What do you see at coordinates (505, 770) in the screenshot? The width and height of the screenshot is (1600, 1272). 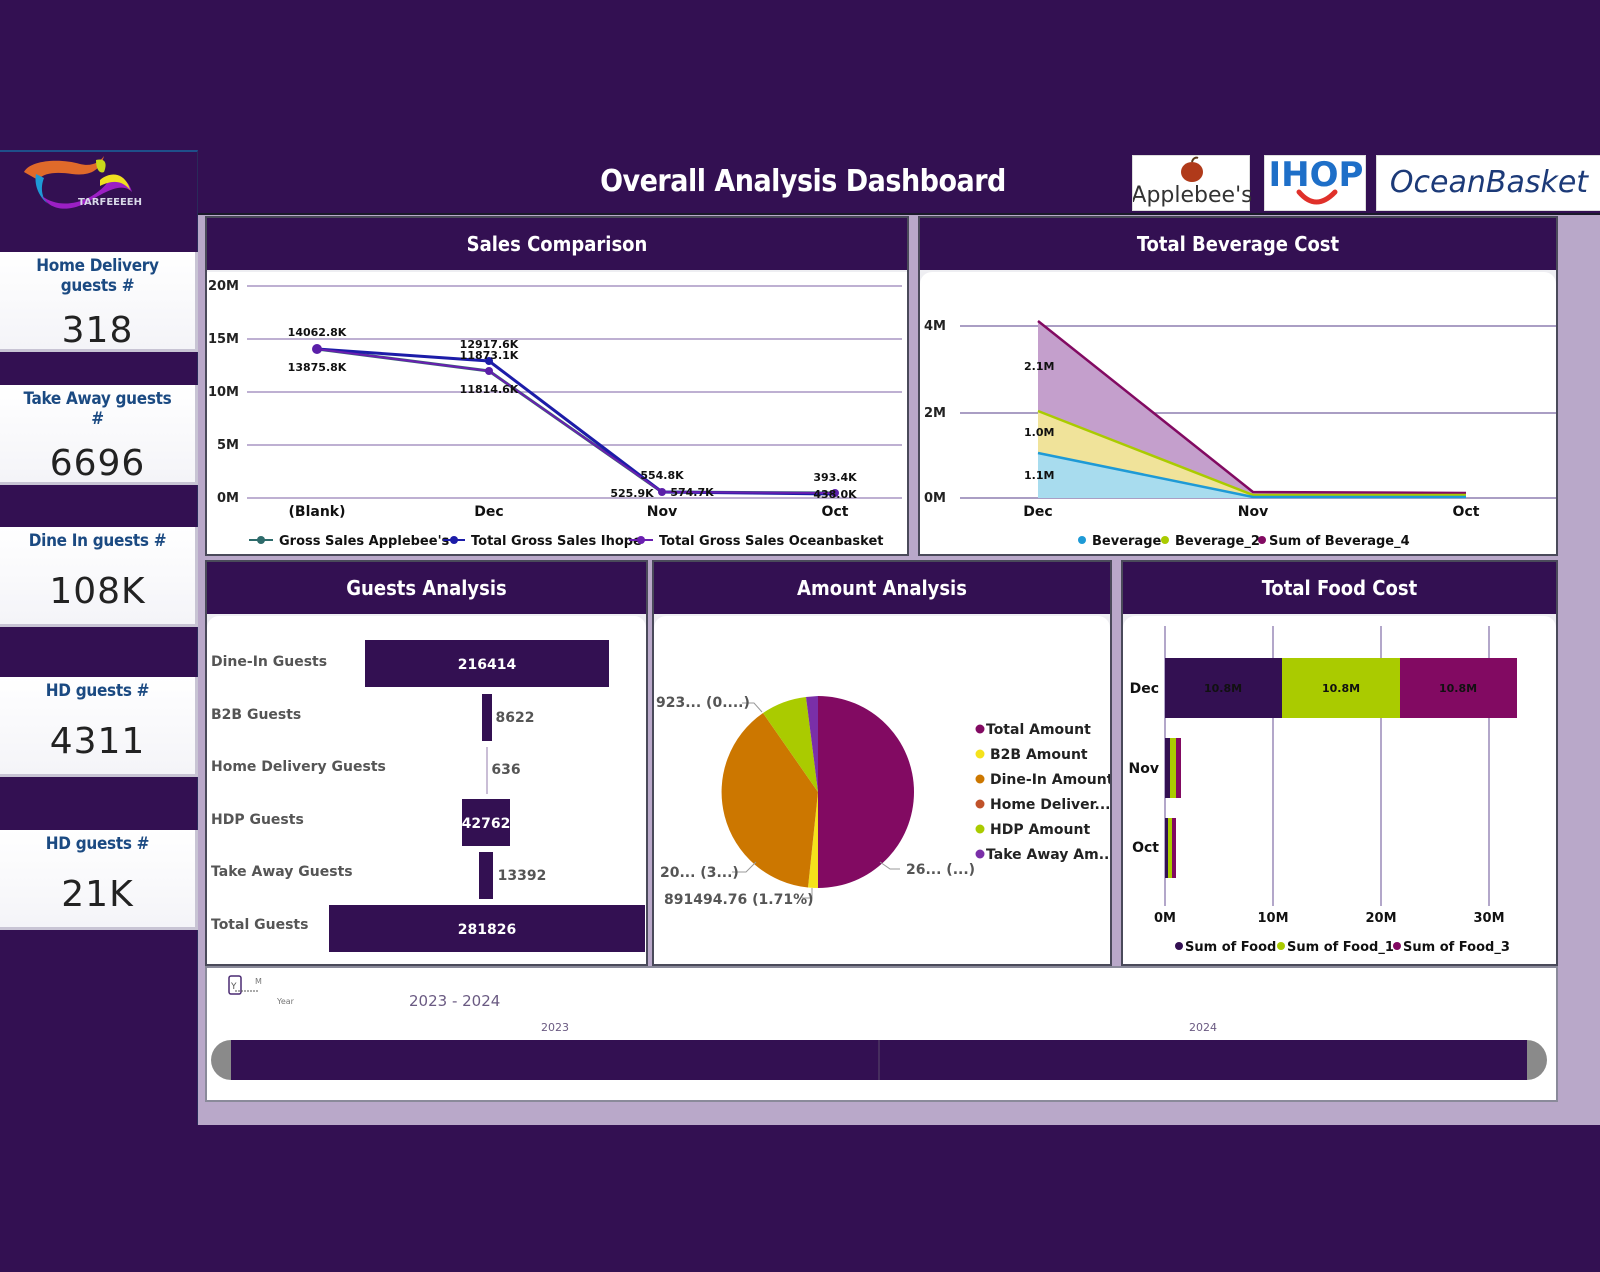 I see `svg-text: 636` at bounding box center [505, 770].